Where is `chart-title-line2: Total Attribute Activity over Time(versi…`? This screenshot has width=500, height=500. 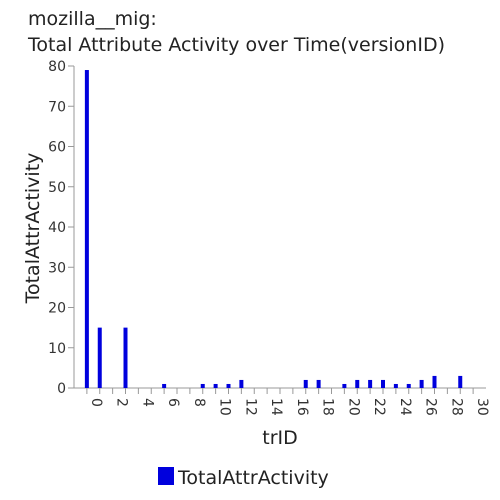
chart-title-line2: Total Attribute Activity over Time(versi… is located at coordinates (236, 45).